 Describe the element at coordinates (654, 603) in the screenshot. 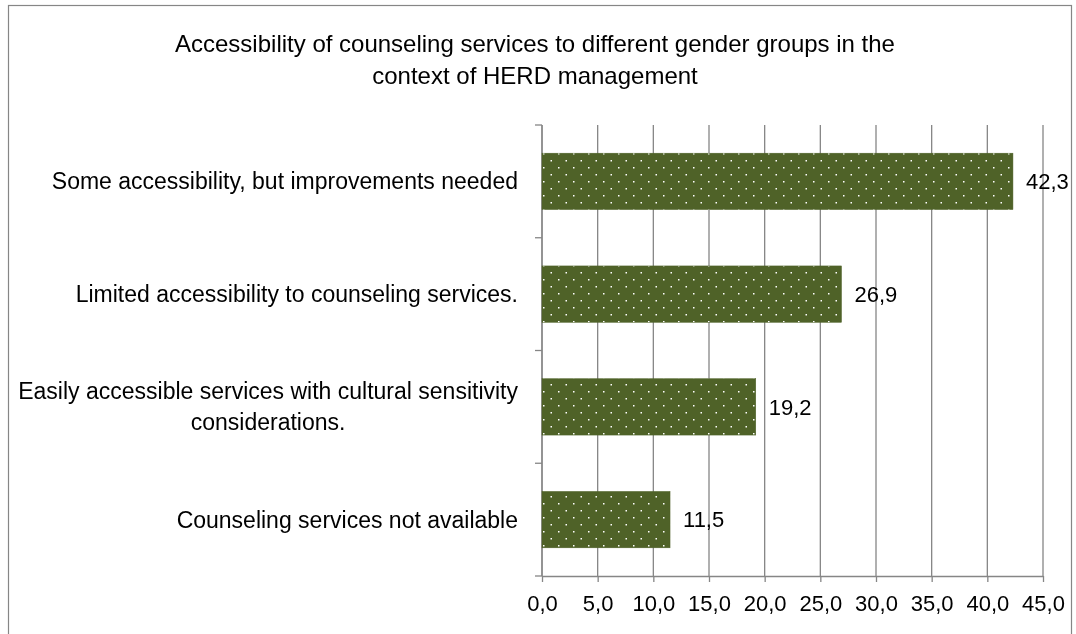

I see `x-tick-label: 10,0` at that location.